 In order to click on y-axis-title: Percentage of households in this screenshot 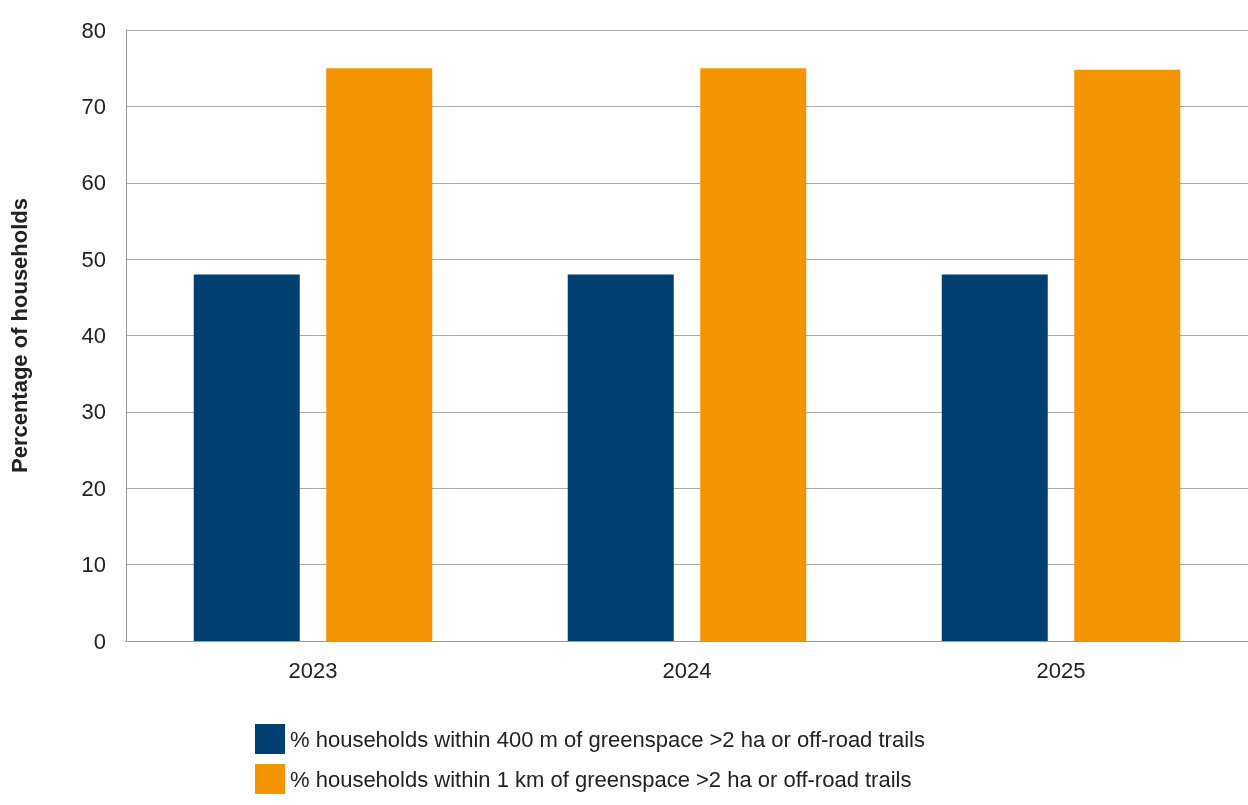, I will do `click(19, 335)`.